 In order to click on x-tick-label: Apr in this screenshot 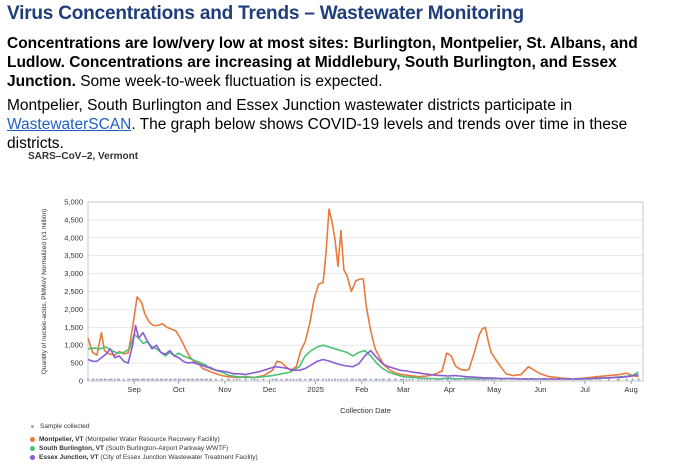, I will do `click(450, 389)`.